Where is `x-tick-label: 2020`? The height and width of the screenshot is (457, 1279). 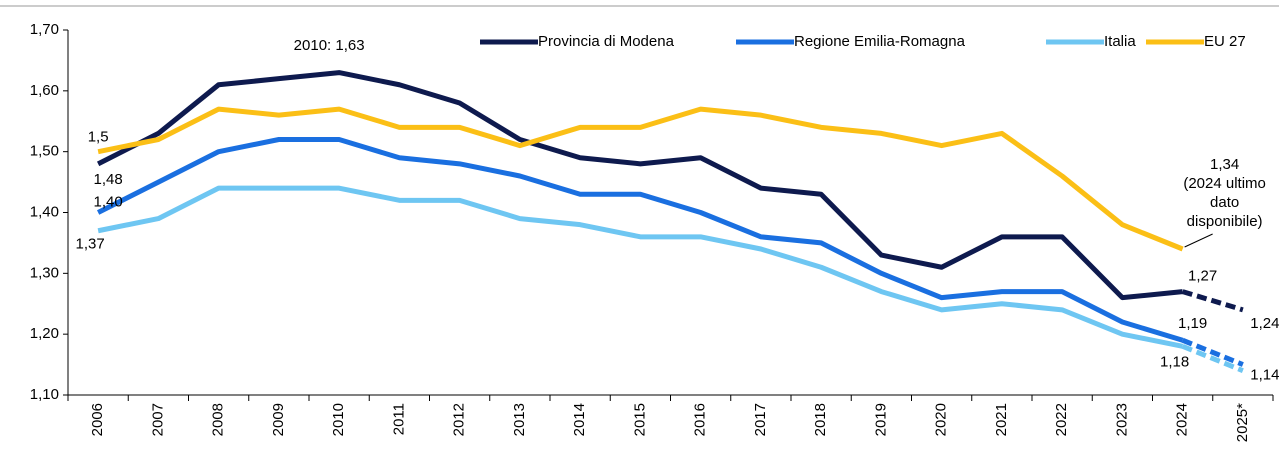
x-tick-label: 2020 is located at coordinates (941, 419).